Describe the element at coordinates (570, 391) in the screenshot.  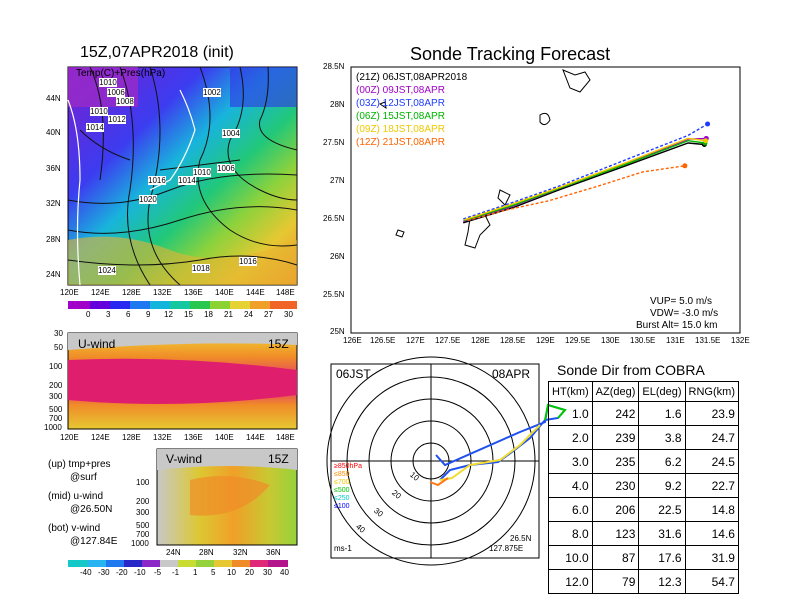
I see `col-header: HT(km)` at that location.